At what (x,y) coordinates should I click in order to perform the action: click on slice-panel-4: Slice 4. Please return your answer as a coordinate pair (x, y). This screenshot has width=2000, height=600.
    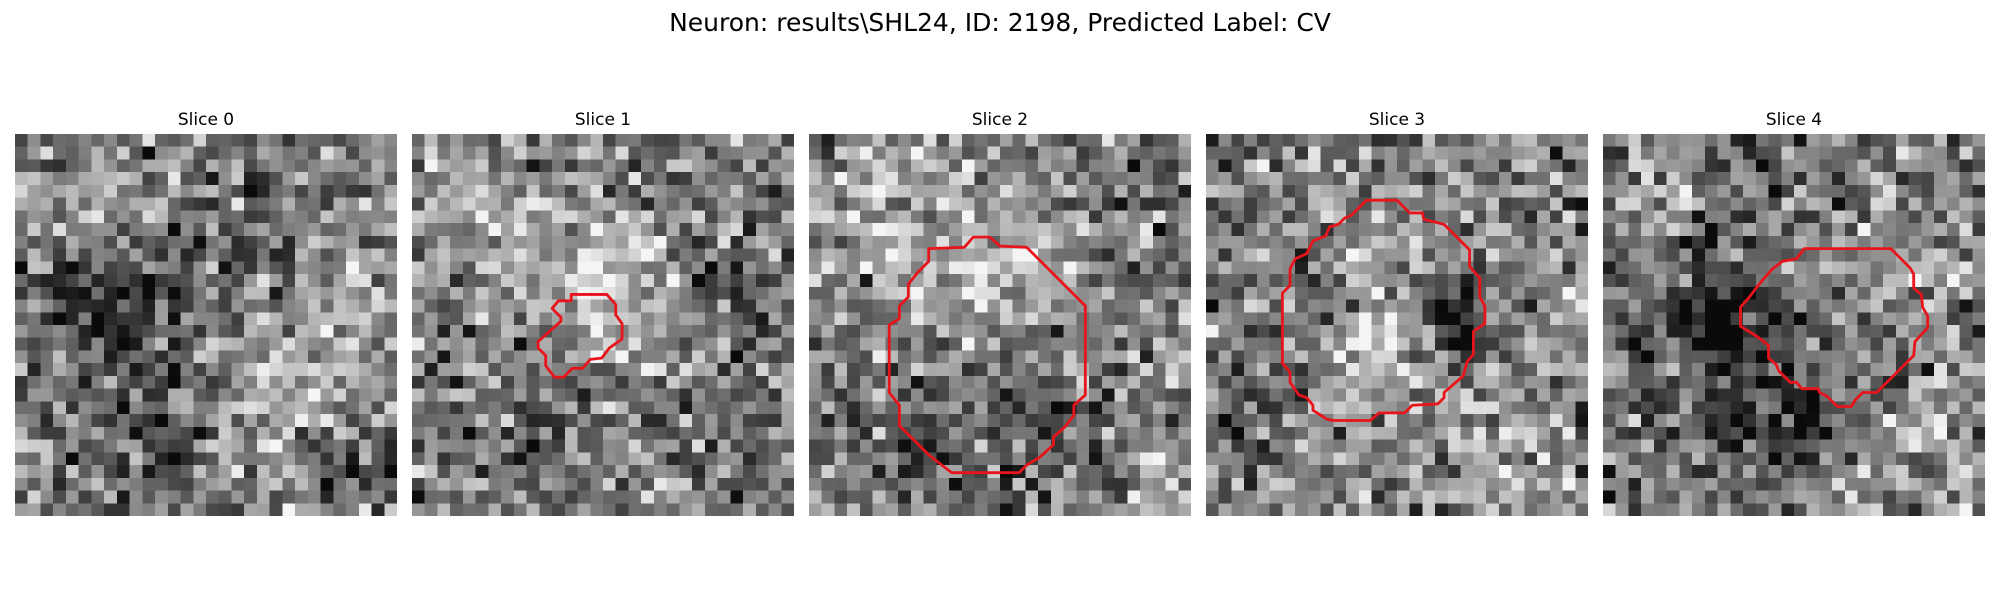
    Looking at the image, I should click on (1794, 313).